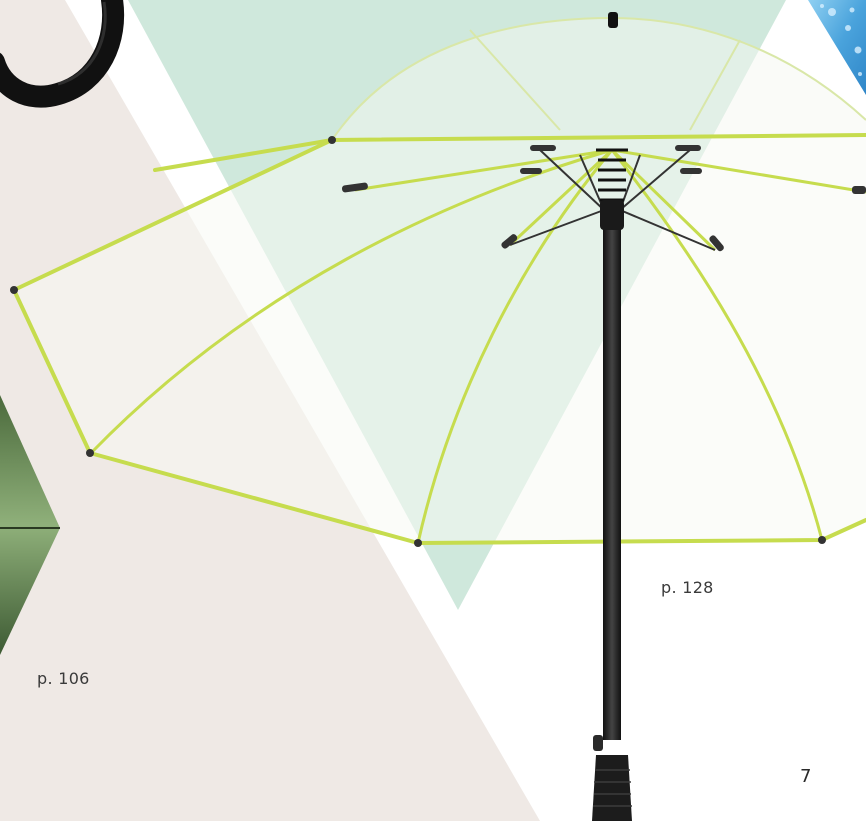  I want to click on hook-handle-icon, so click(62, 54).